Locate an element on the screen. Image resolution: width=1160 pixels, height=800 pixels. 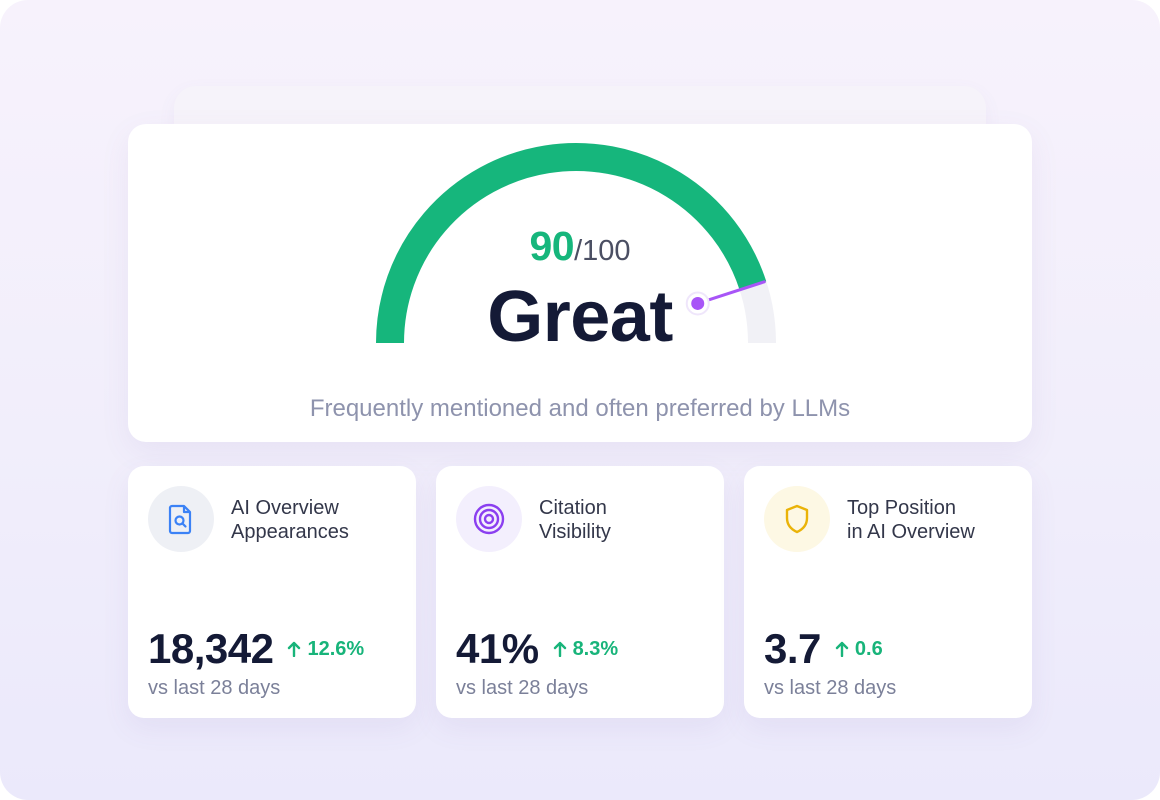
metric-delta: 12.6% is located at coordinates (325, 649).